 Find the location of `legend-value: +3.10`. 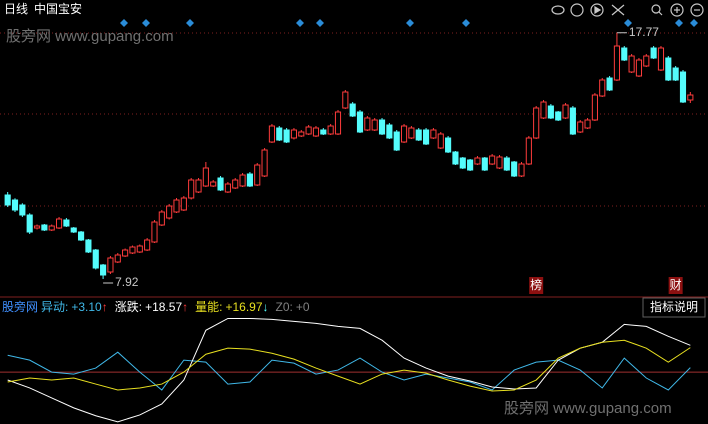

legend-value: +3.10 is located at coordinates (86, 307).